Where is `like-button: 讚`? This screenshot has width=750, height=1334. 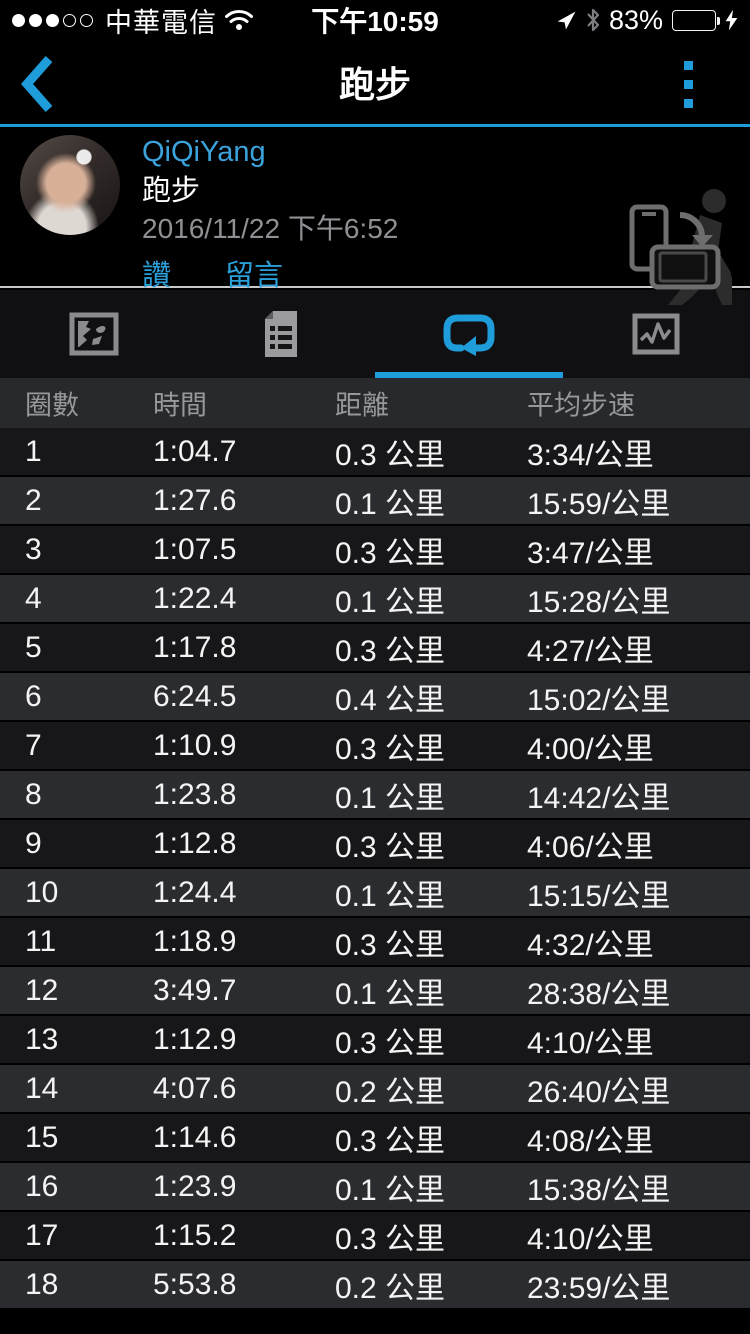
like-button: 讚 is located at coordinates (157, 276).